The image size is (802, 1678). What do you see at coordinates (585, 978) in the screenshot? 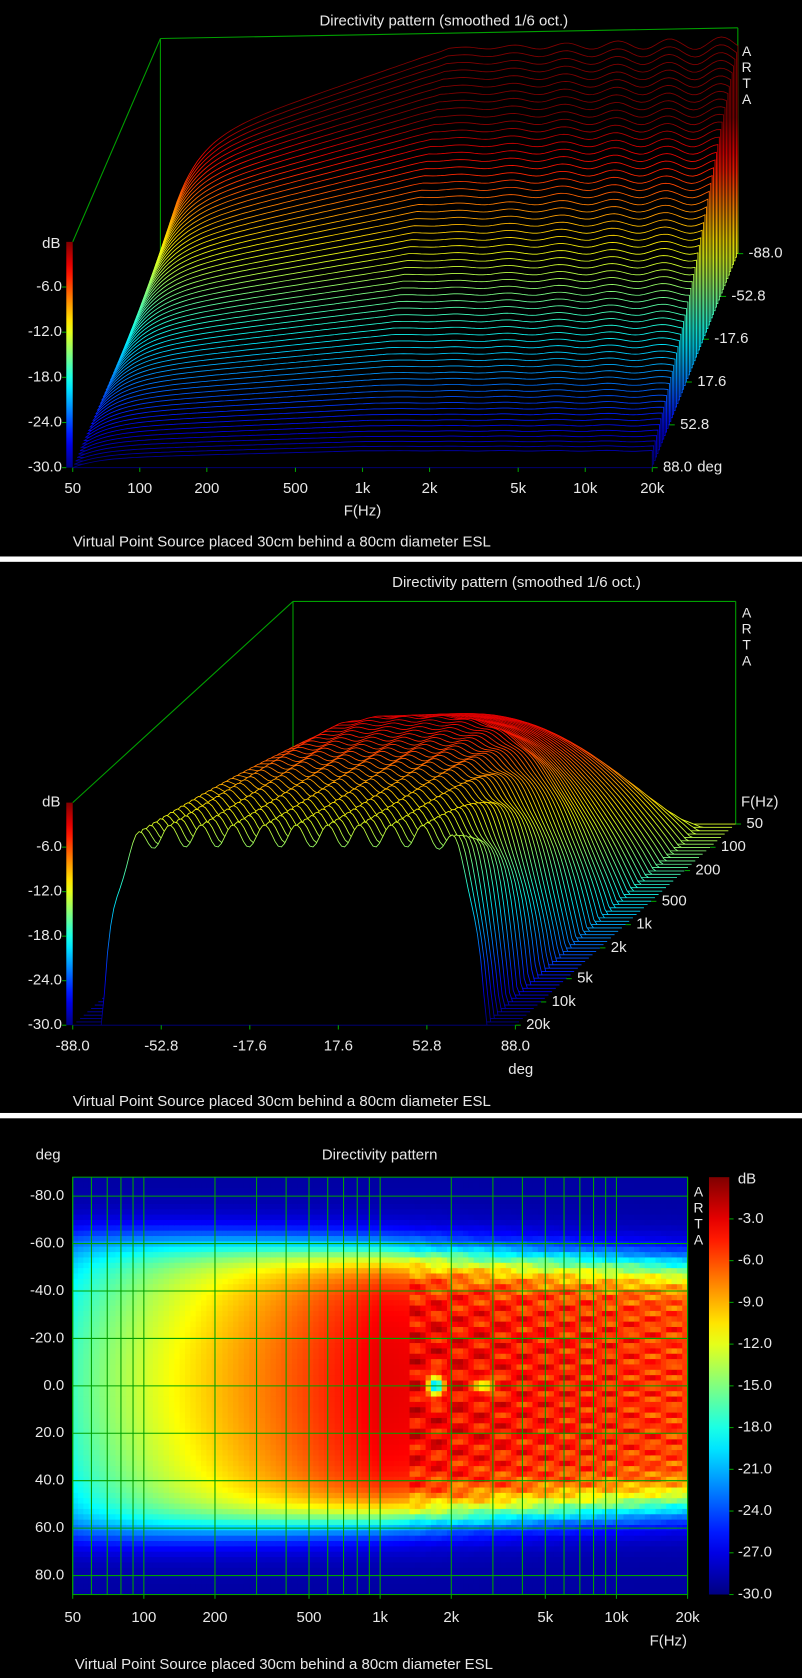
I see `z-tick-label: 5k` at bounding box center [585, 978].